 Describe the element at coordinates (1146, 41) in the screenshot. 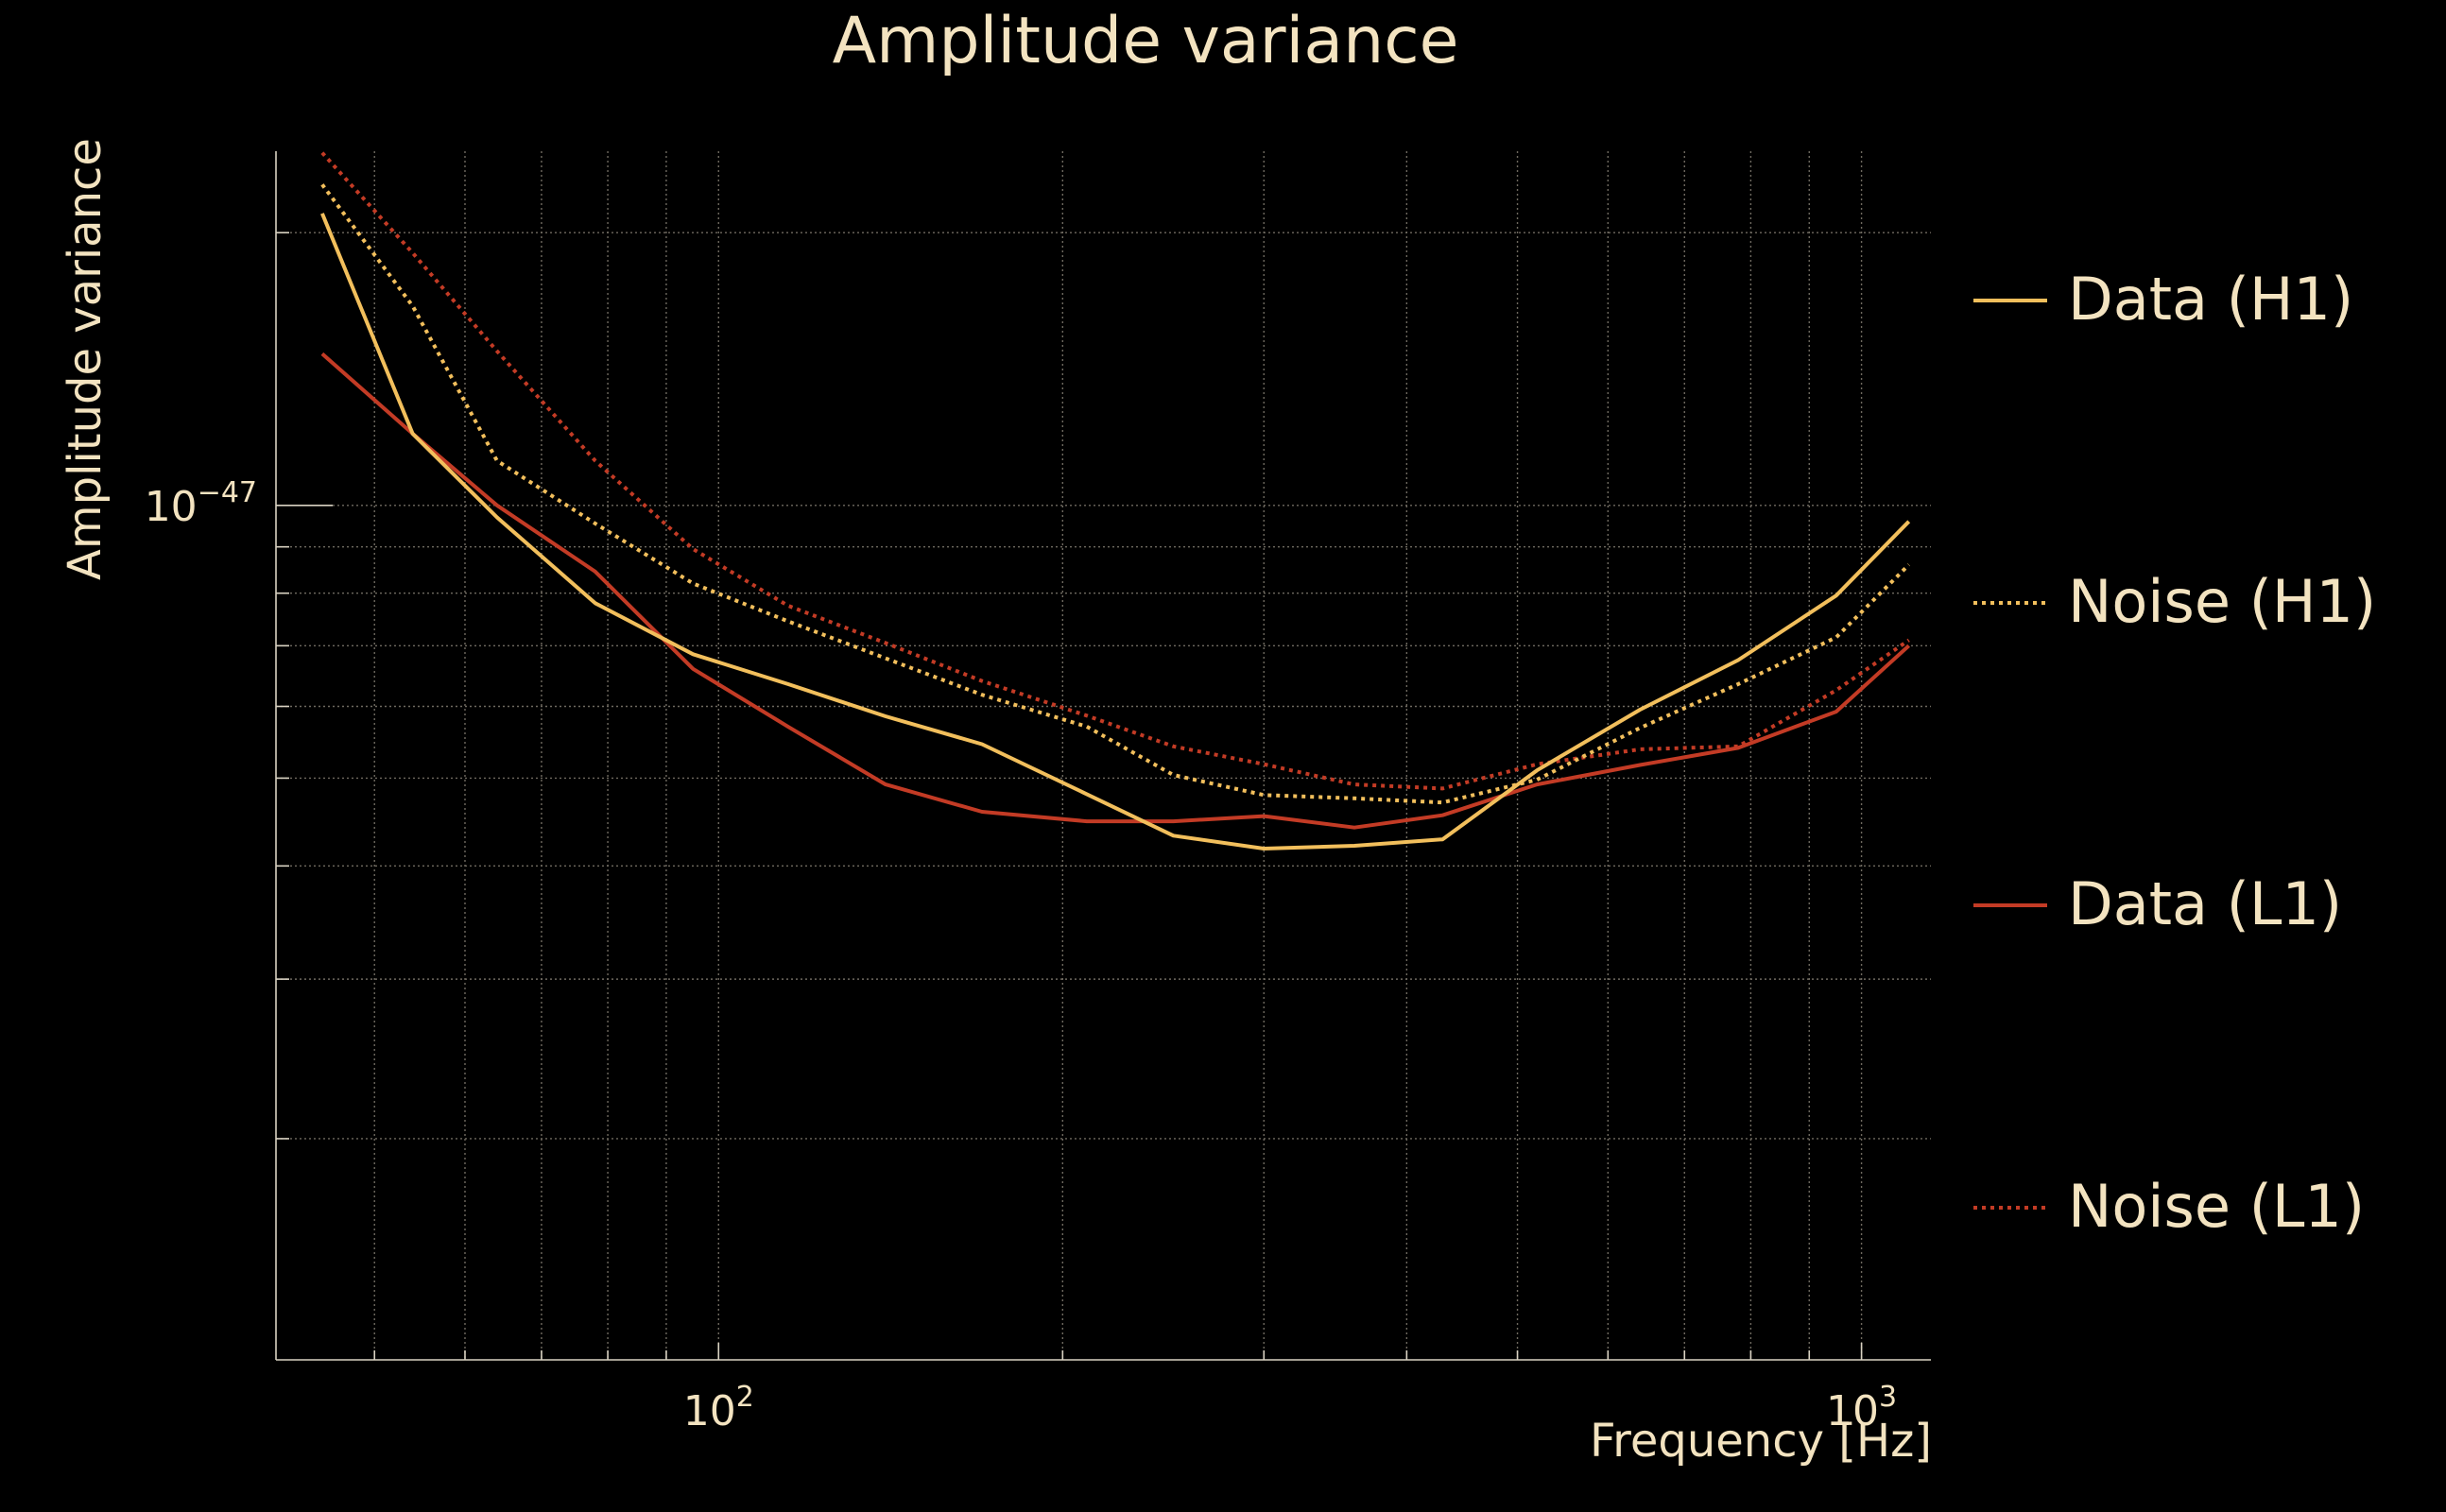

I see `chart-title: Amplitude variance` at that location.